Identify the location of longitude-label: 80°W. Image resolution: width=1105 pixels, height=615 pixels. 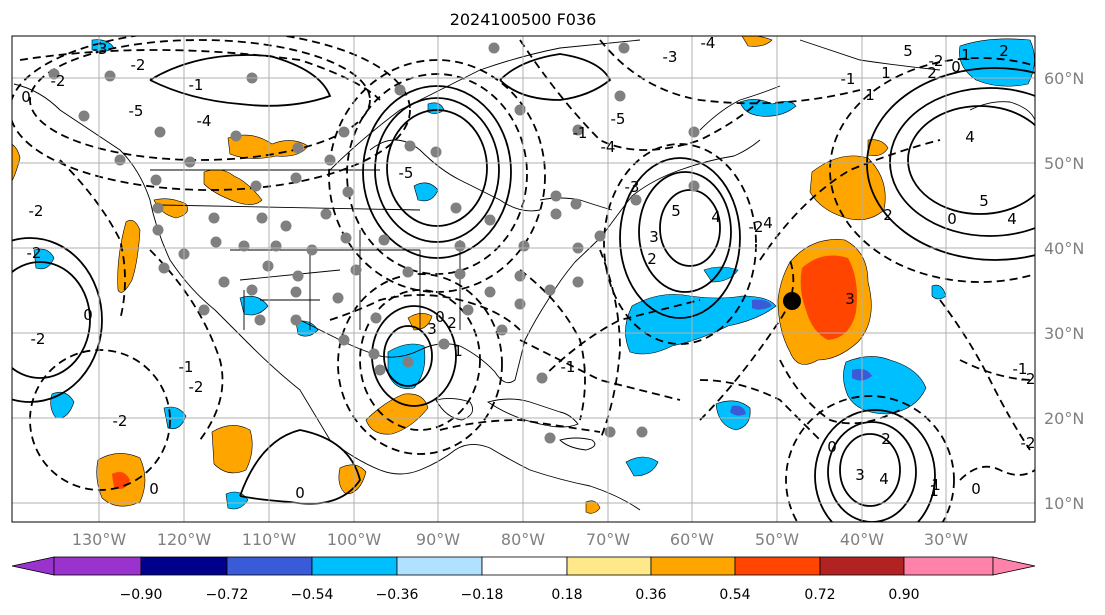
(523, 539).